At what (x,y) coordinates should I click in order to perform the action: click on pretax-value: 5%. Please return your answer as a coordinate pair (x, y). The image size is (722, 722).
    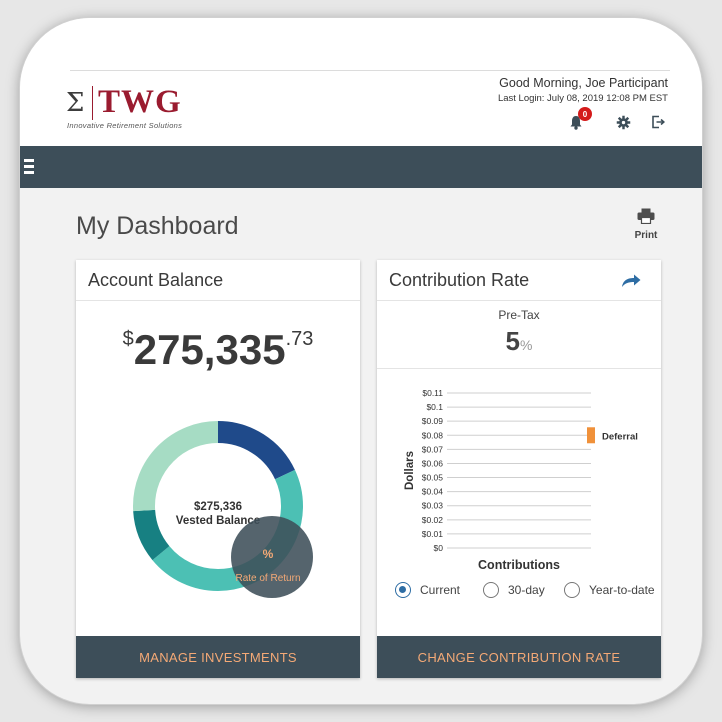
    Looking at the image, I should click on (519, 341).